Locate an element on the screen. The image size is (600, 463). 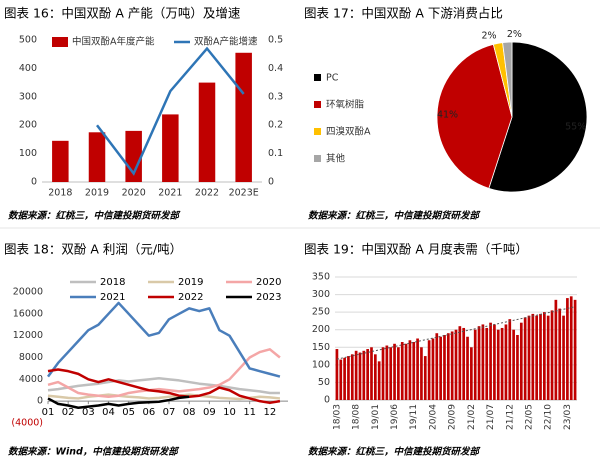
y2-tick-label: 0.2 is located at coordinates (275, 125).